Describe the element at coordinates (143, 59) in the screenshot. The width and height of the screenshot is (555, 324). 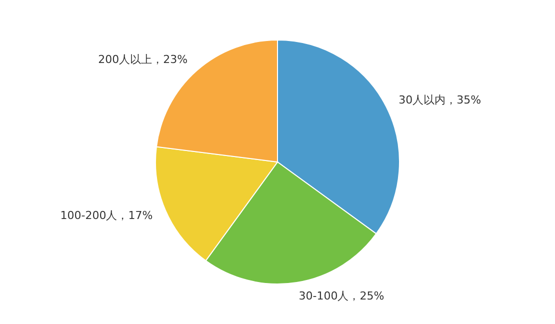
I see `slice-label: 200人以上，23%` at that location.